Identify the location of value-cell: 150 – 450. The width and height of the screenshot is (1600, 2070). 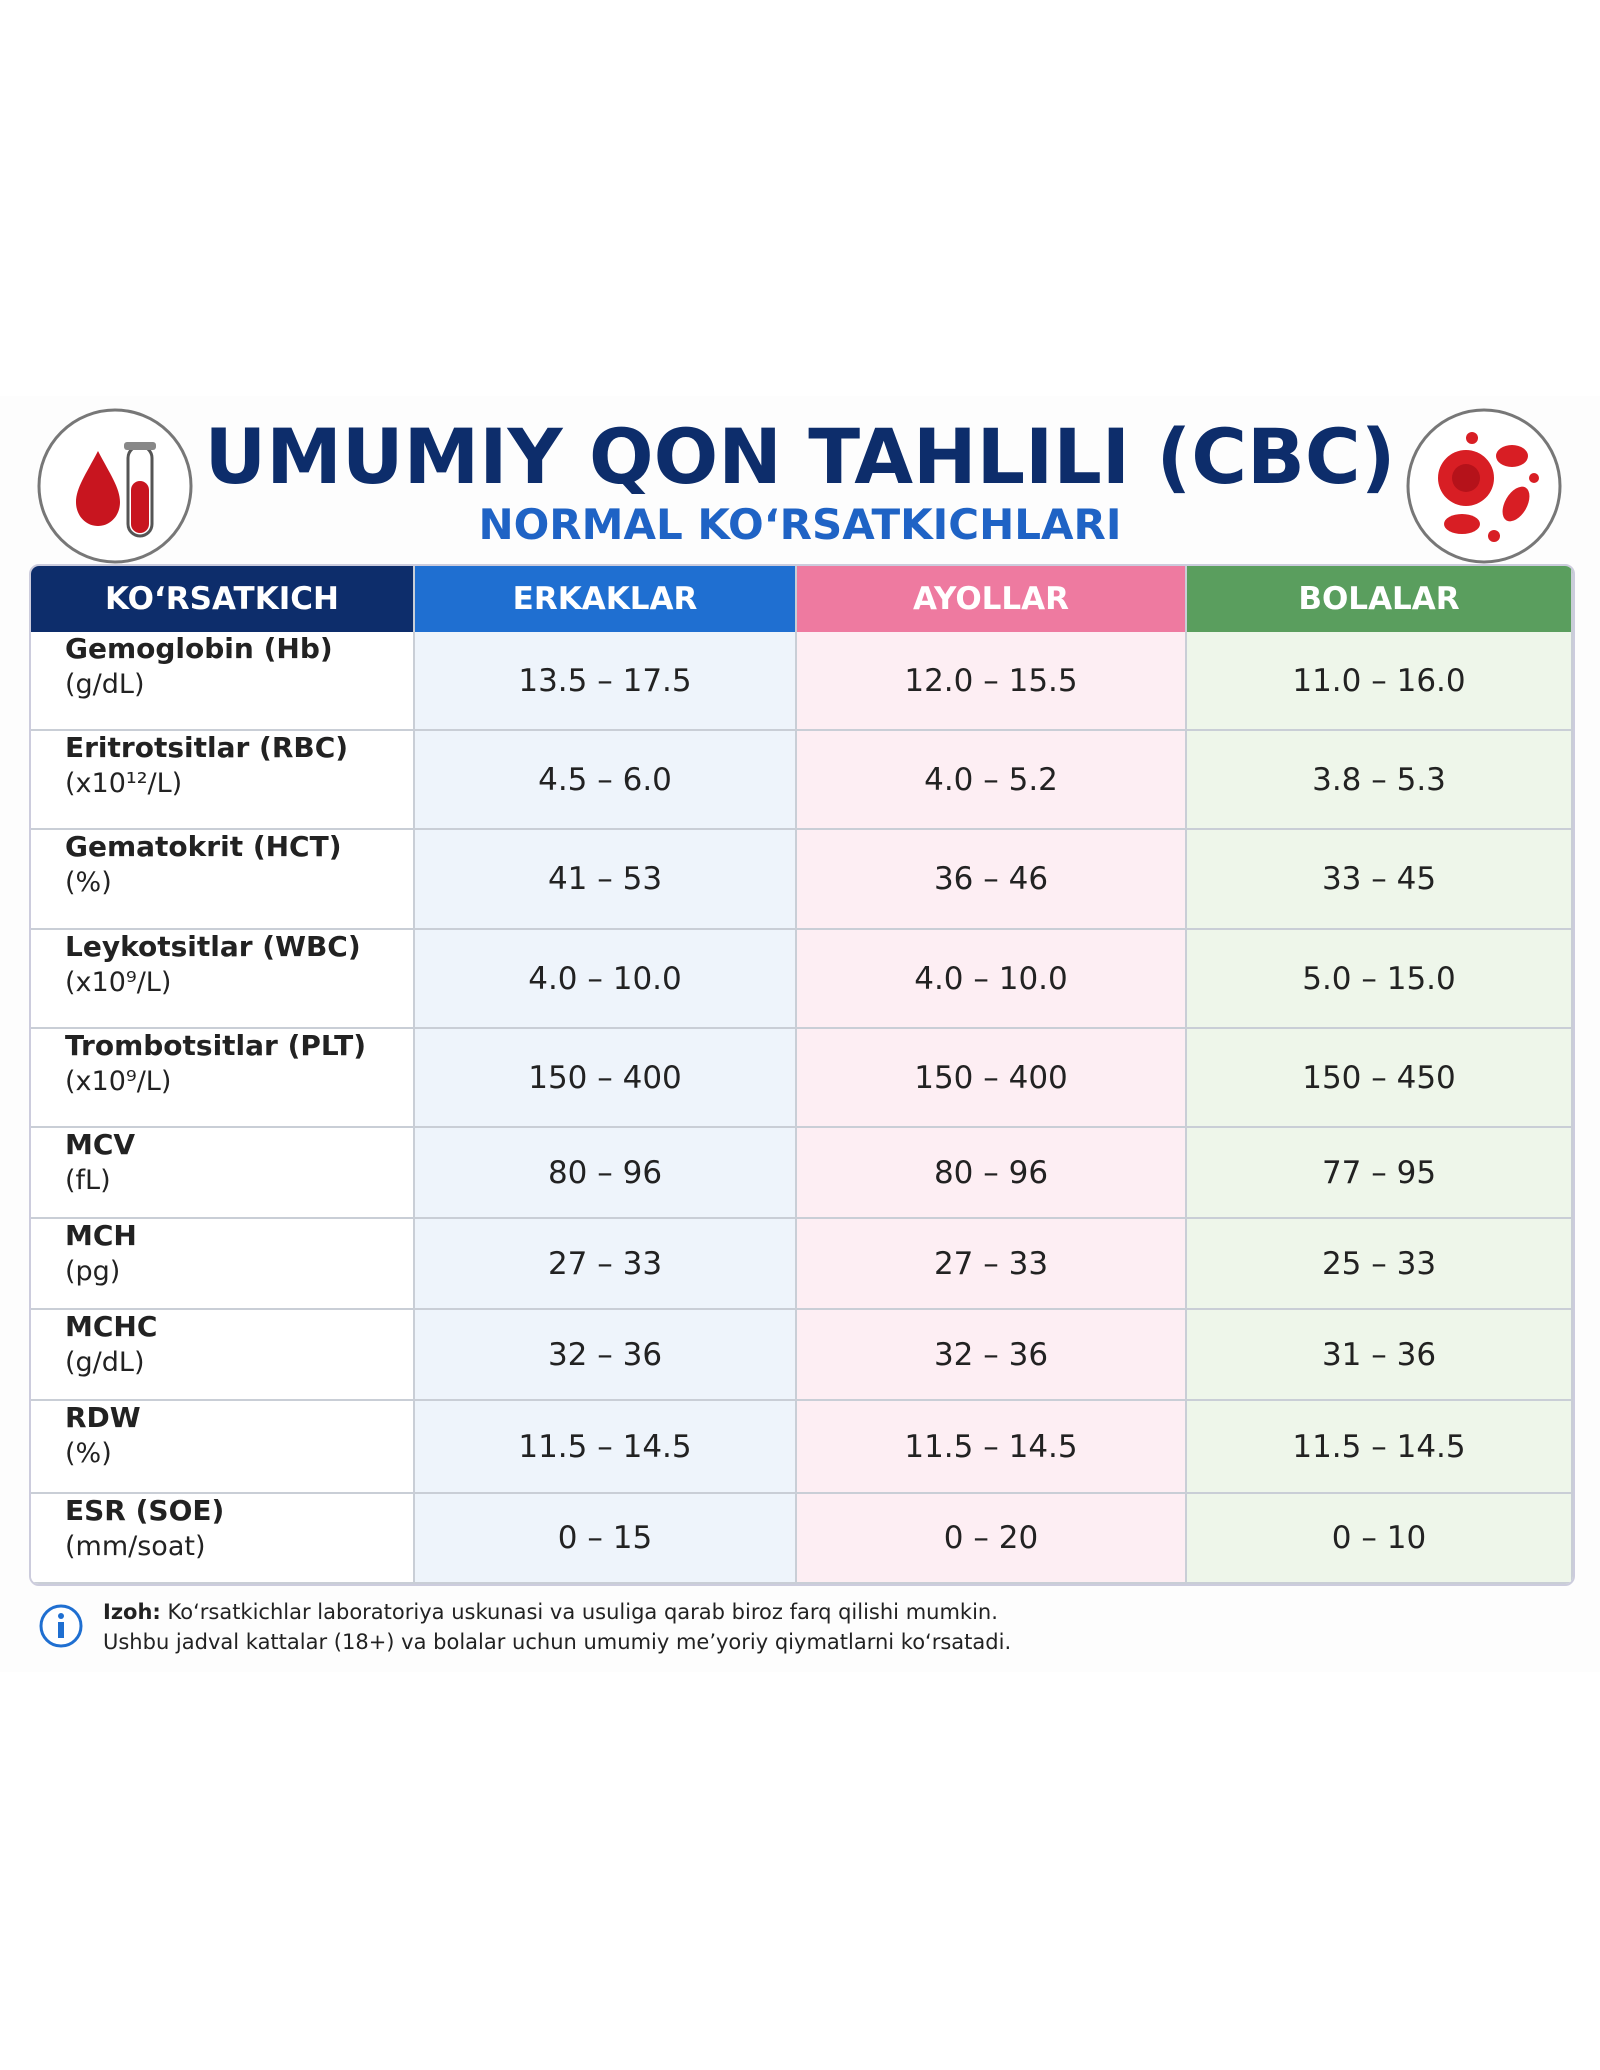
(1380, 1078).